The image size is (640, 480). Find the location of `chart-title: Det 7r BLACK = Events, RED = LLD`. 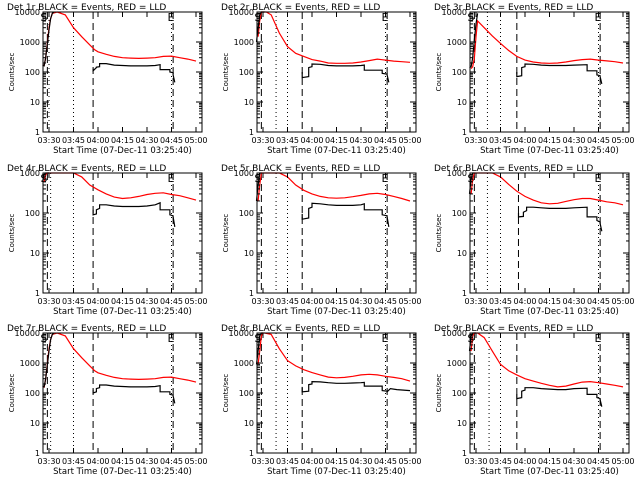

chart-title: Det 7r BLACK = Events, RED = LLD is located at coordinates (86, 329).